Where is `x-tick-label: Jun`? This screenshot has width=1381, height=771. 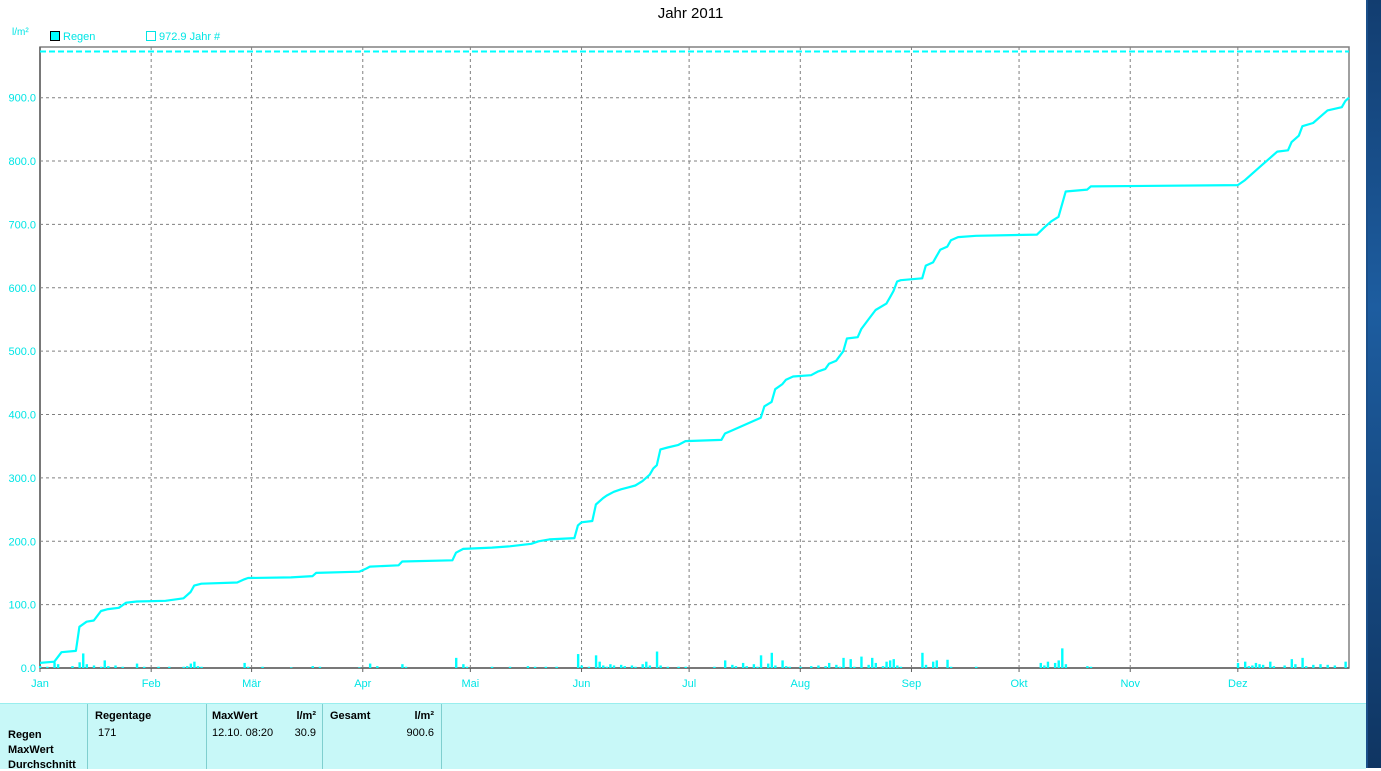
x-tick-label: Jun is located at coordinates (582, 684).